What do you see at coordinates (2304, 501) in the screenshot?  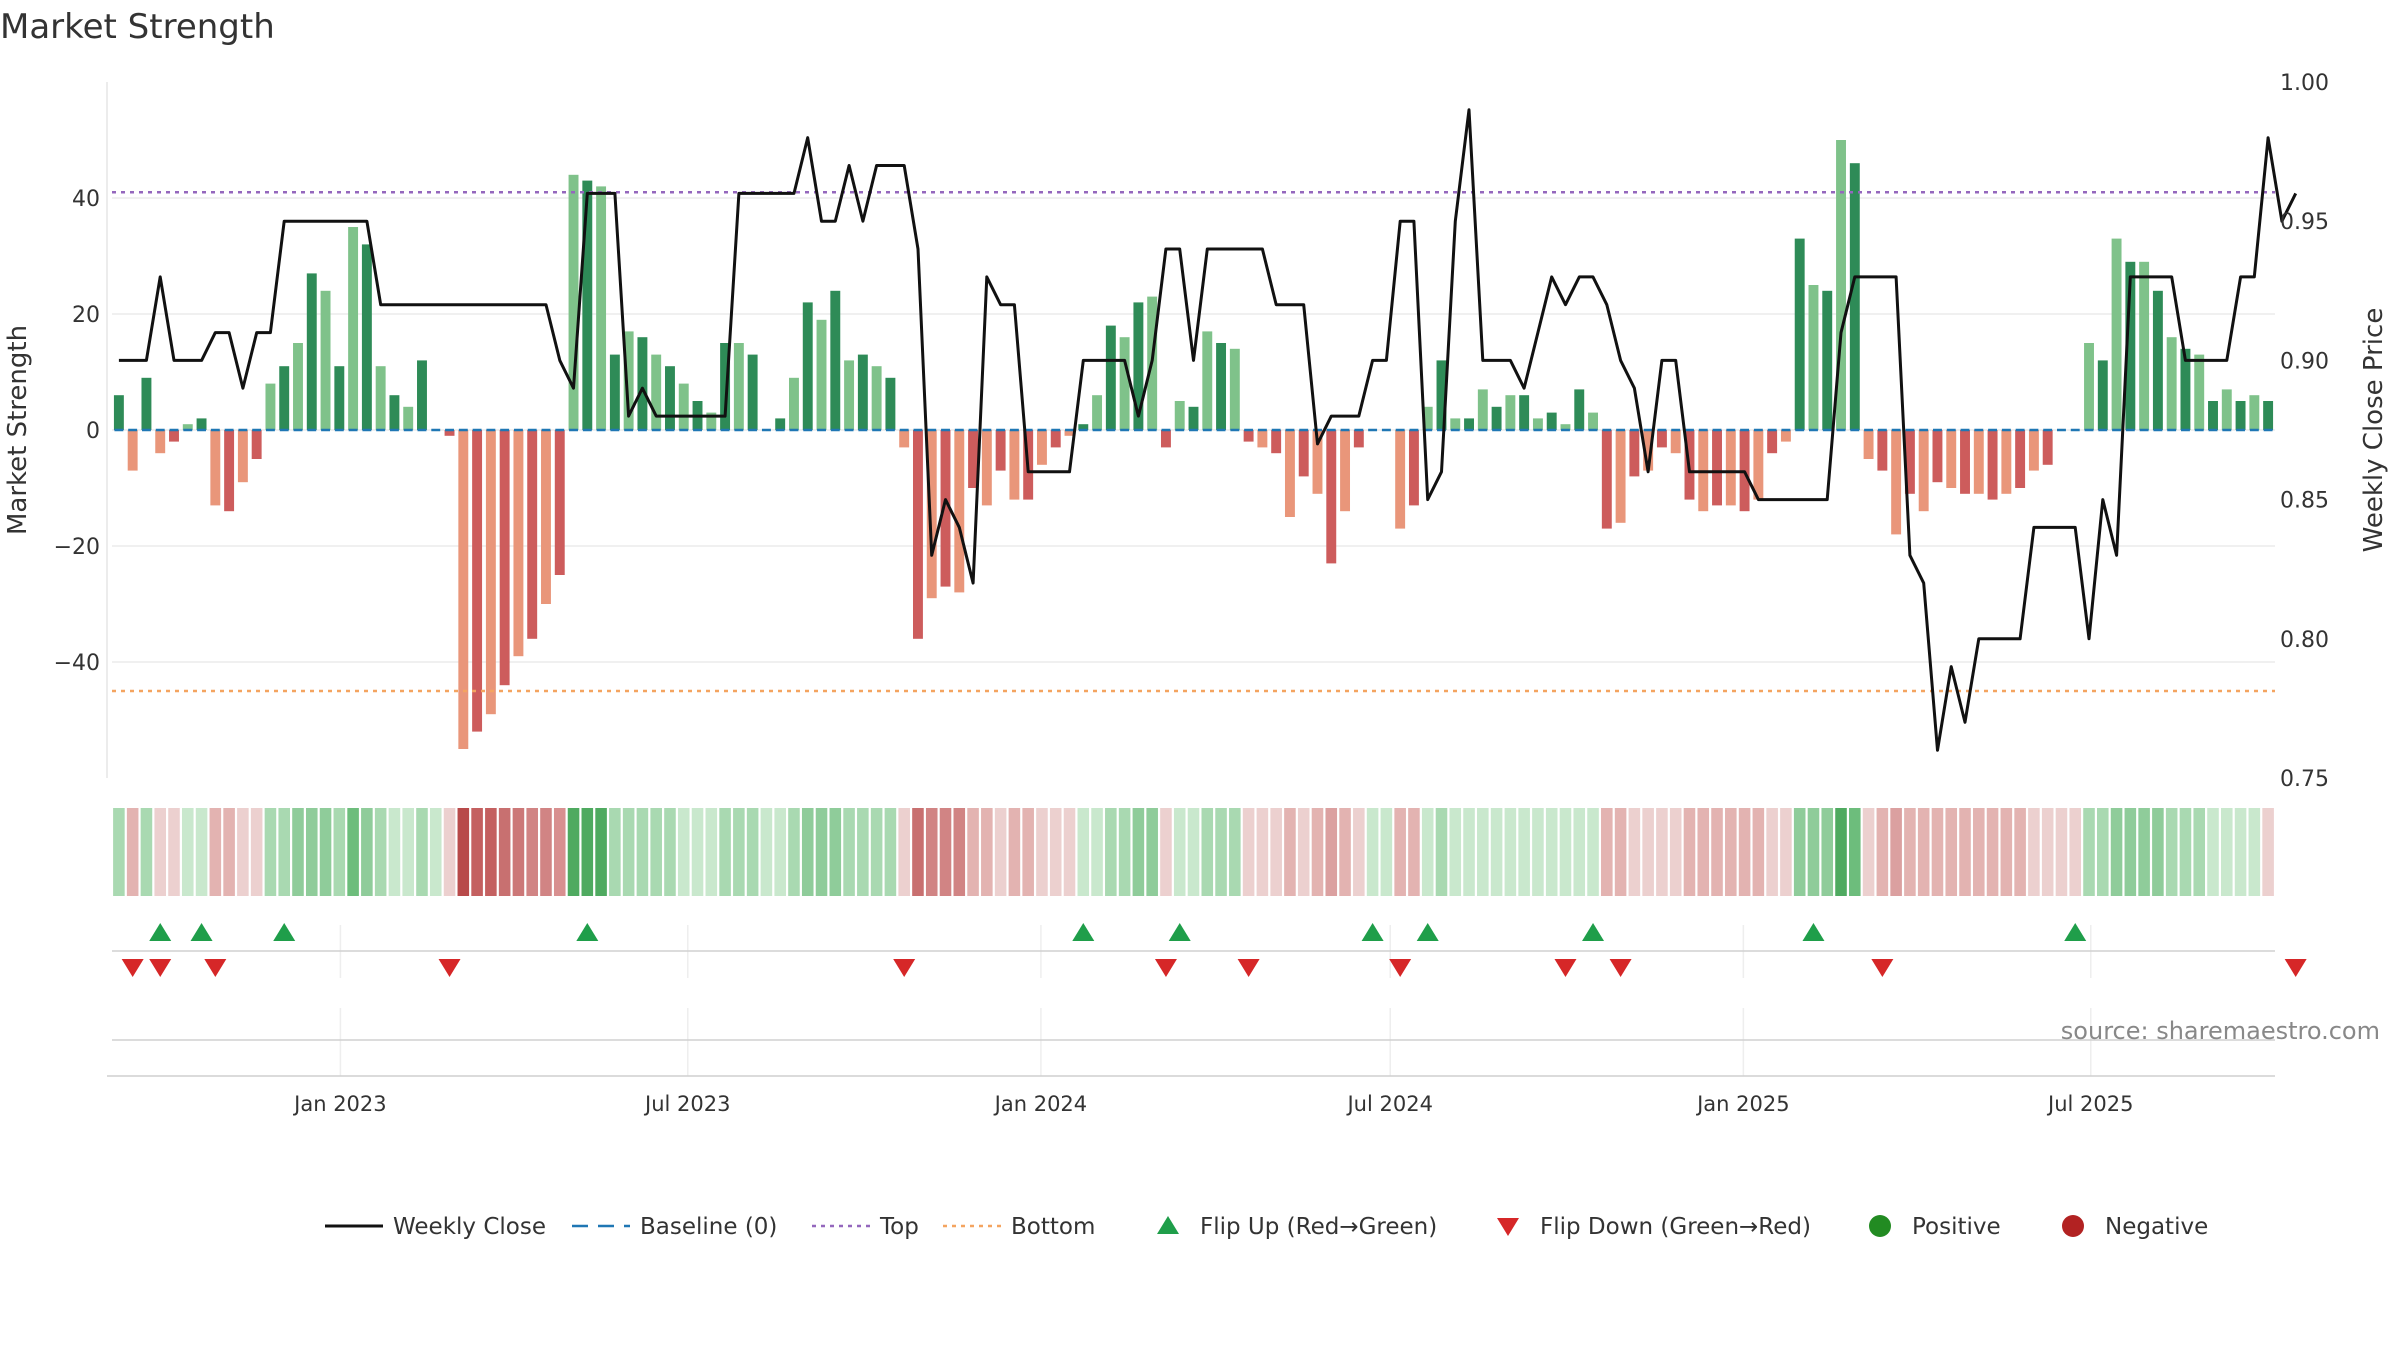 I see `y2-tick-label: 0.85` at bounding box center [2304, 501].